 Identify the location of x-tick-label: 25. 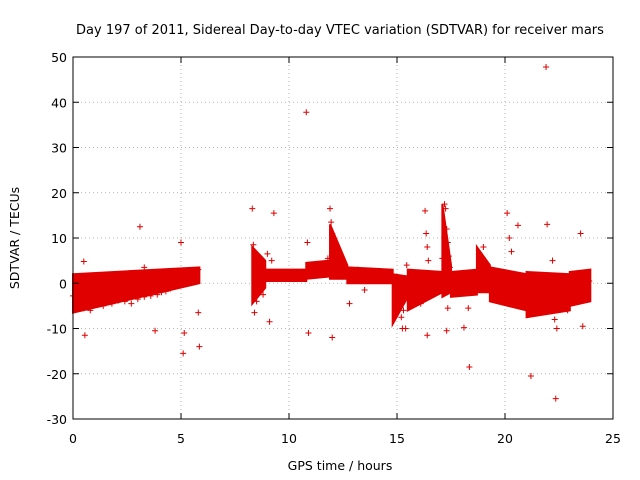
(613, 438).